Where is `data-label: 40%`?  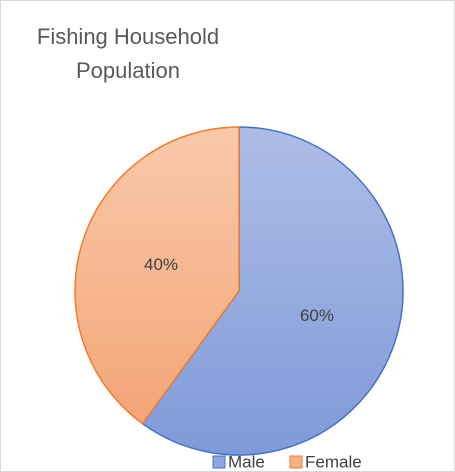
data-label: 40% is located at coordinates (161, 264).